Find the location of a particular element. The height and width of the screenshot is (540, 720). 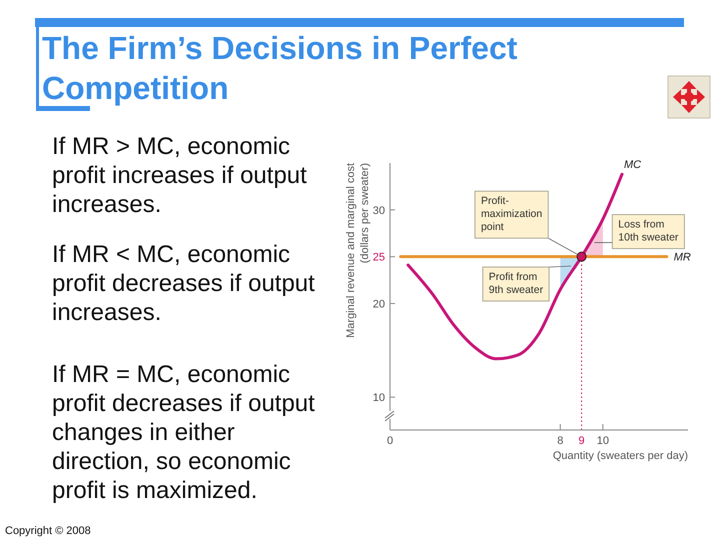

x-tick-label: 10 is located at coordinates (602, 441).